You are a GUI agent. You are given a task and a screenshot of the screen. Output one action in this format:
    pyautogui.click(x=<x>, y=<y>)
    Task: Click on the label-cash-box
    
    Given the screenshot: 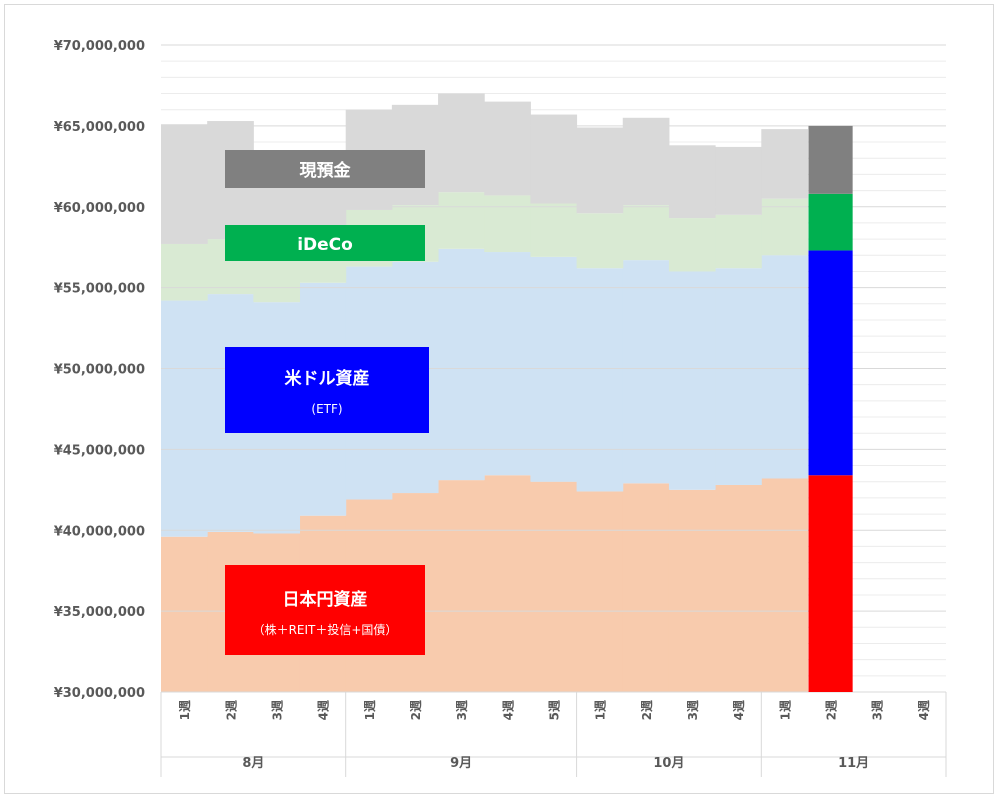 What is the action you would take?
    pyautogui.click(x=325, y=169)
    